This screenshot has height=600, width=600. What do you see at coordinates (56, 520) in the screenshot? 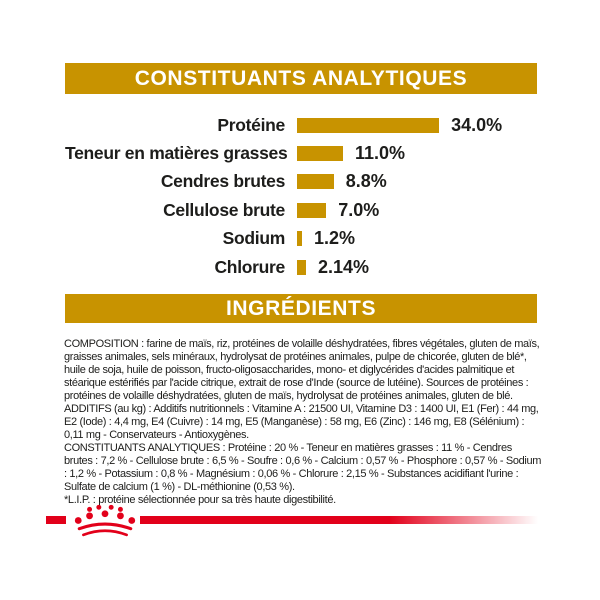
I see `logo-left-dash` at bounding box center [56, 520].